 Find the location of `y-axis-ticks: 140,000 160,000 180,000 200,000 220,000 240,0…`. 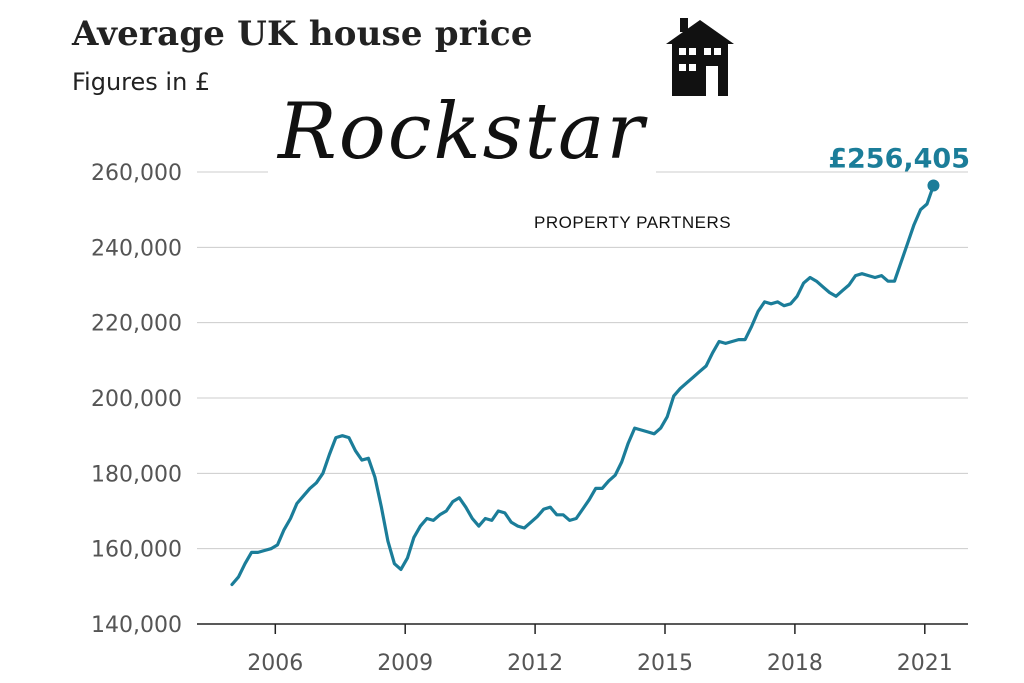

y-axis-ticks: 140,000 160,000 180,000 200,000 220,000 240,0… is located at coordinates (136, 399).